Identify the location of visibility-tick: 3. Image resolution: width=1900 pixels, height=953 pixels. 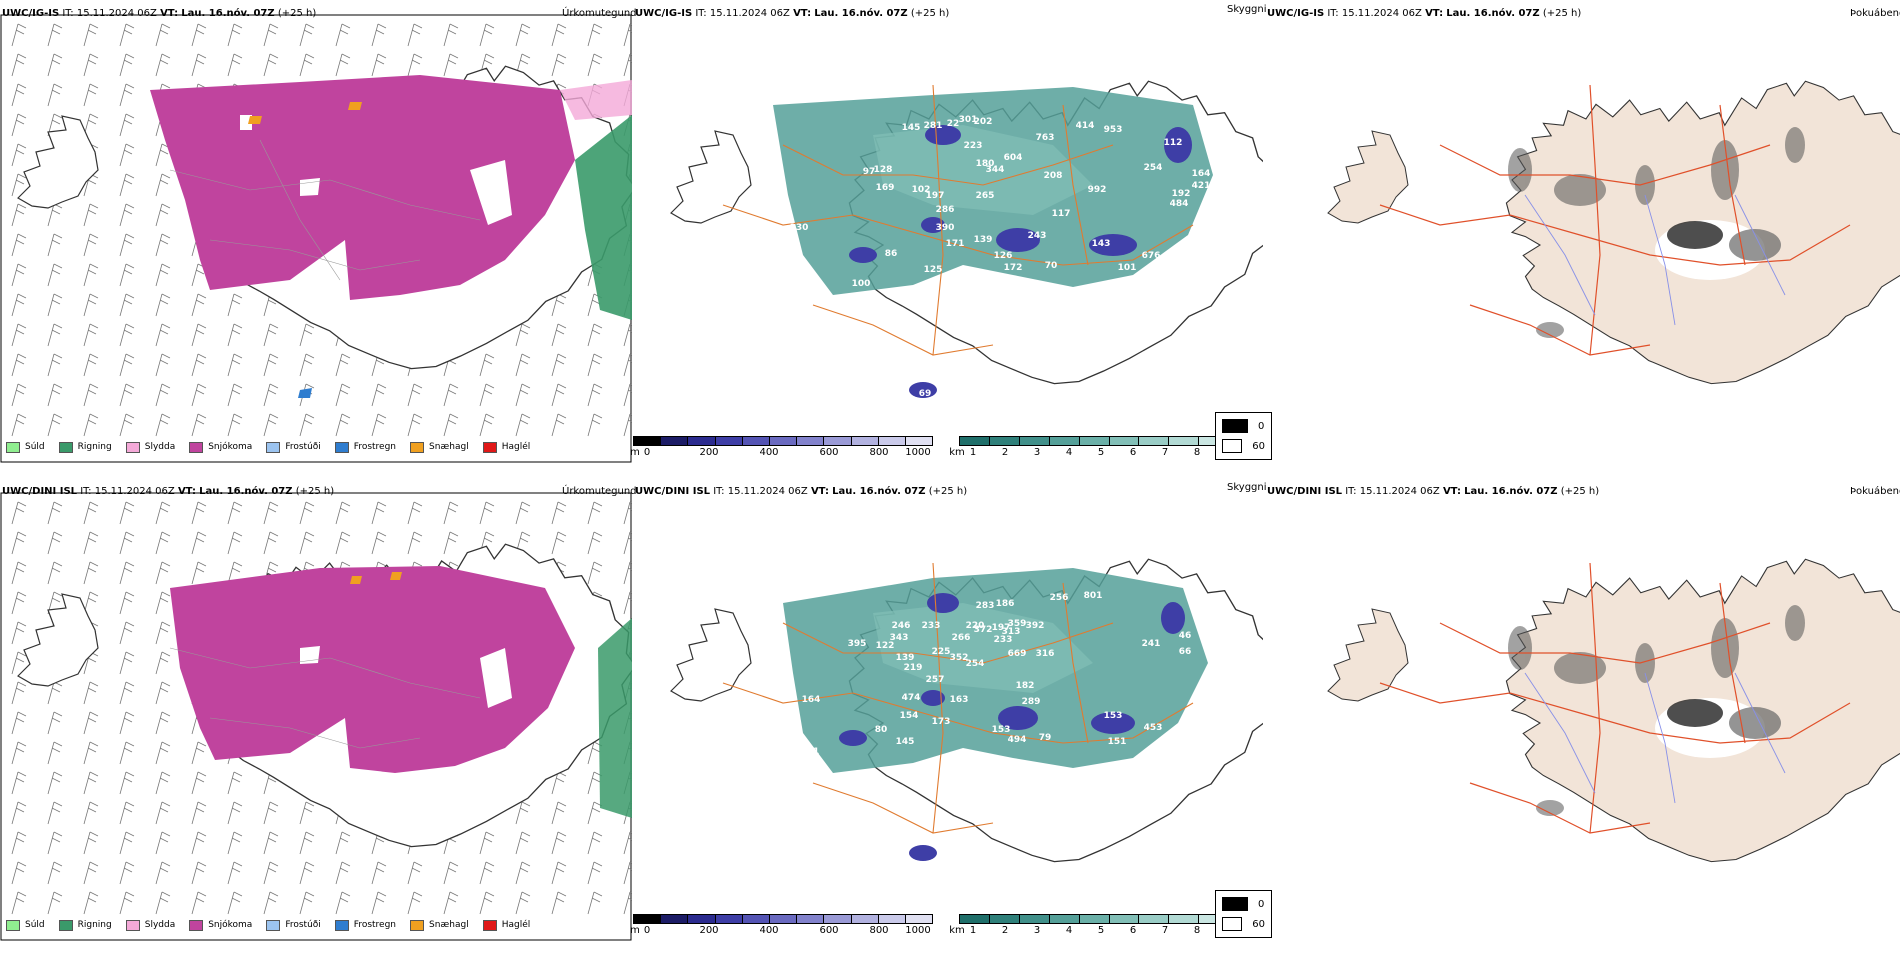
(1037, 930).